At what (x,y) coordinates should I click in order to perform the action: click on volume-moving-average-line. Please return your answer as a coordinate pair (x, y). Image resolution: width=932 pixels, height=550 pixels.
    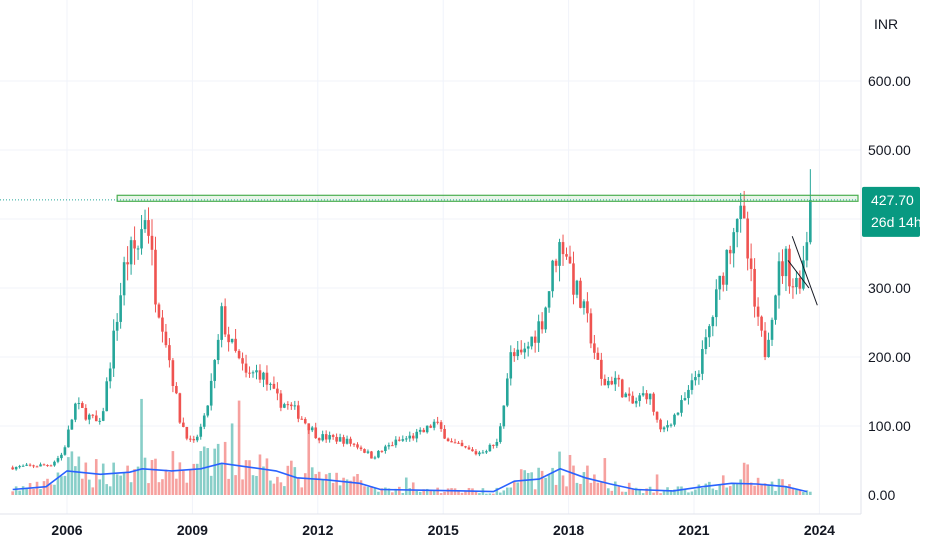
    Looking at the image, I should click on (410, 477).